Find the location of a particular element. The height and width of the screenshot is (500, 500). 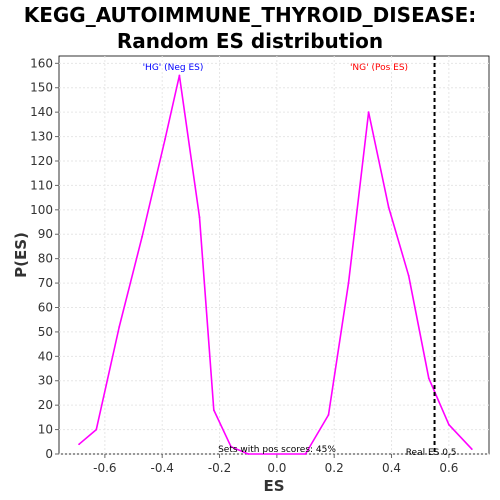

y-tick-label: 60 is located at coordinates (45, 307).